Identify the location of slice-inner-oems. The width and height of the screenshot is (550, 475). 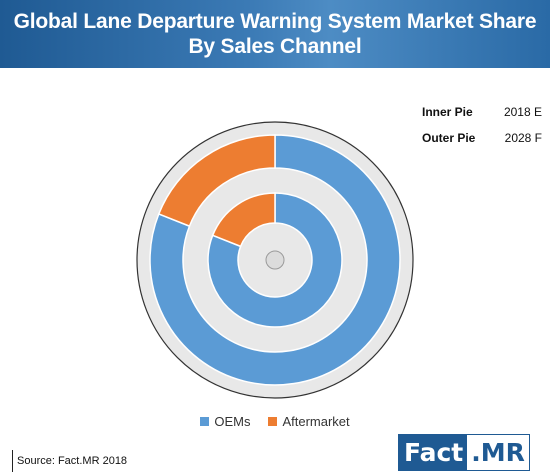
(275, 260).